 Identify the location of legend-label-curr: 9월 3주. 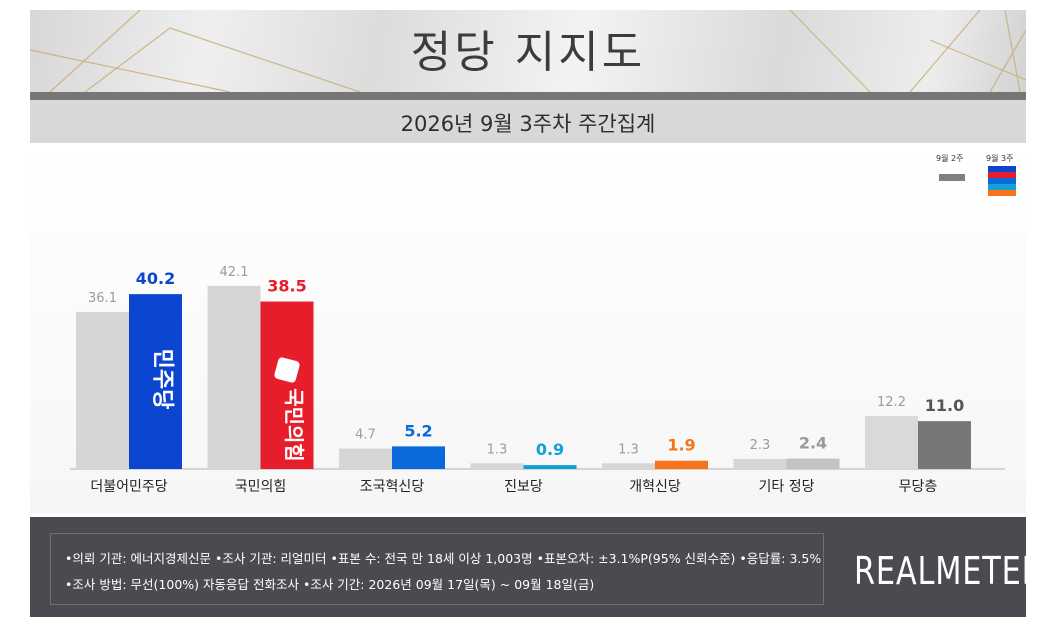
(1000, 158).